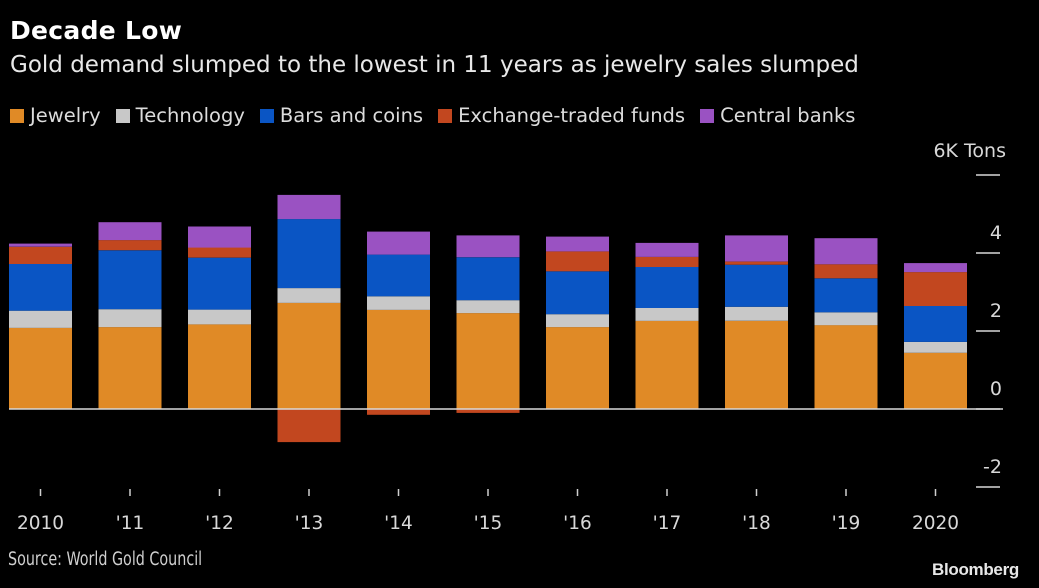 The height and width of the screenshot is (588, 1039). What do you see at coordinates (351, 115) in the screenshot?
I see `legend-label-bars-and-coins: Bars and coins` at bounding box center [351, 115].